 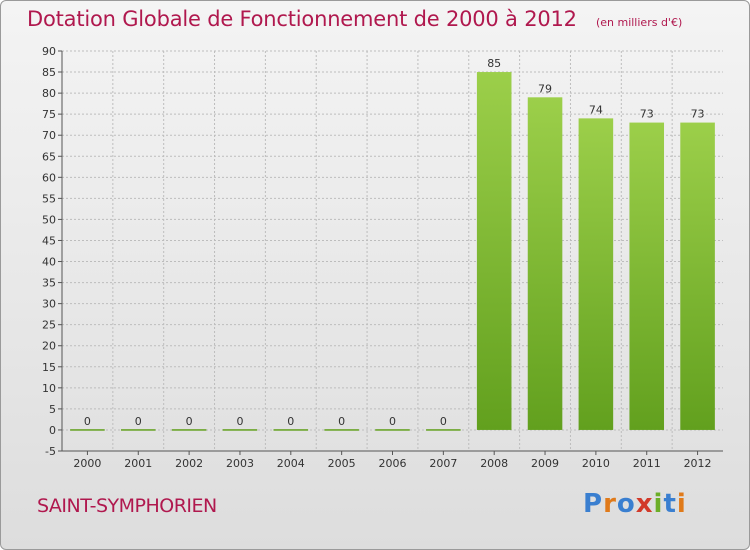 I want to click on logo-letter: t, so click(x=670, y=504).